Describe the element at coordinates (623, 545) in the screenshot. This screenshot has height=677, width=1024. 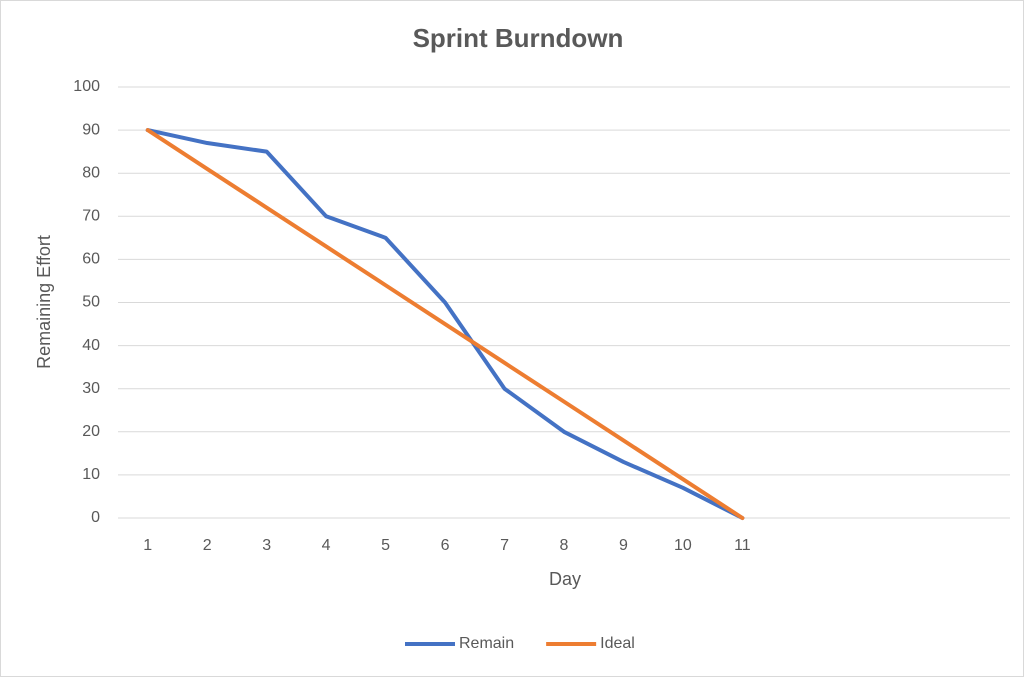
I see `x-tick-label: 9` at that location.